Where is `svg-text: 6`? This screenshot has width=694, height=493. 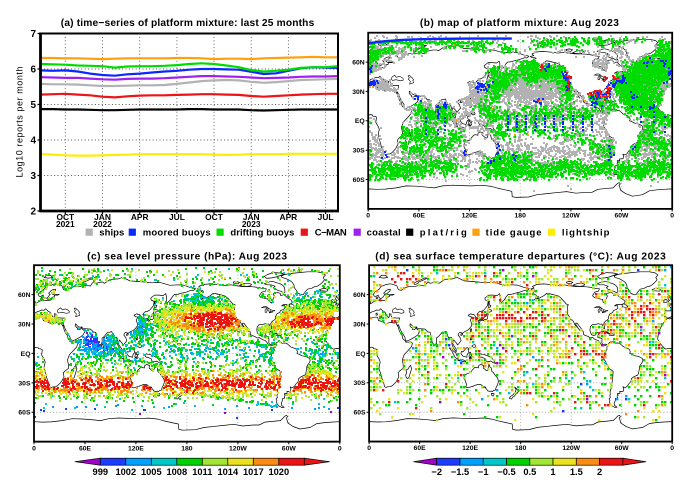 svg-text: 6 is located at coordinates (33, 69).